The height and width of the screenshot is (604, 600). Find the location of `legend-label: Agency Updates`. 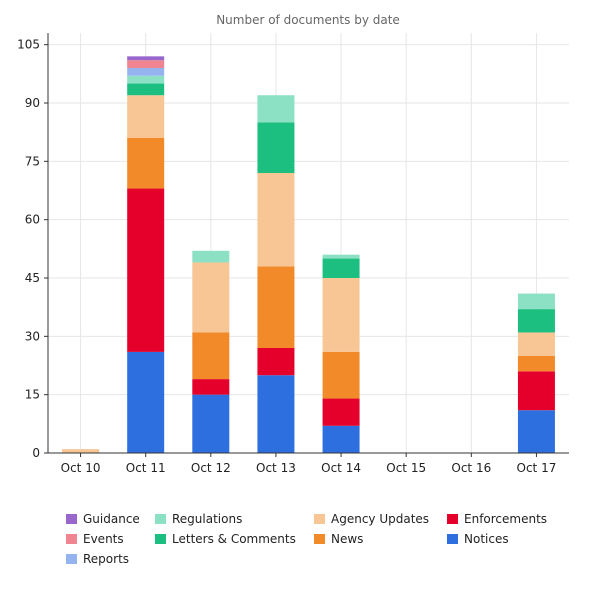

legend-label: Agency Updates is located at coordinates (380, 519).